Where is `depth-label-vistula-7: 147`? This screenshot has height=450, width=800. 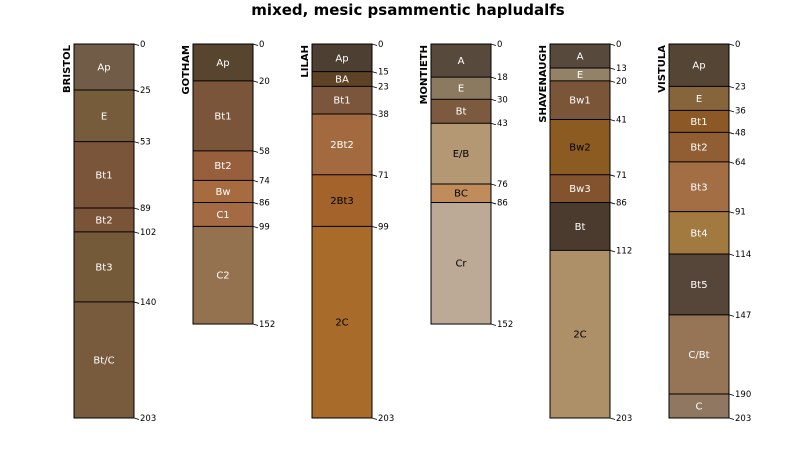 depth-label-vistula-7: 147 is located at coordinates (743, 316).